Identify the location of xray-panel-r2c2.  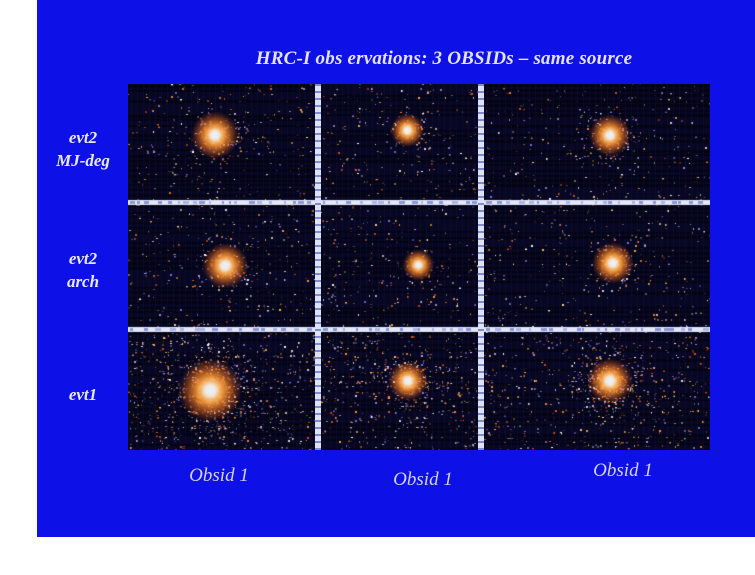
(399, 269).